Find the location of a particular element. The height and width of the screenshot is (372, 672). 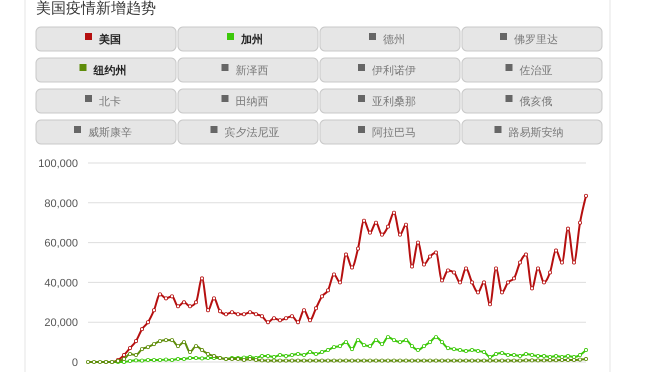

legend-label: 亚利桑那 is located at coordinates (394, 101).